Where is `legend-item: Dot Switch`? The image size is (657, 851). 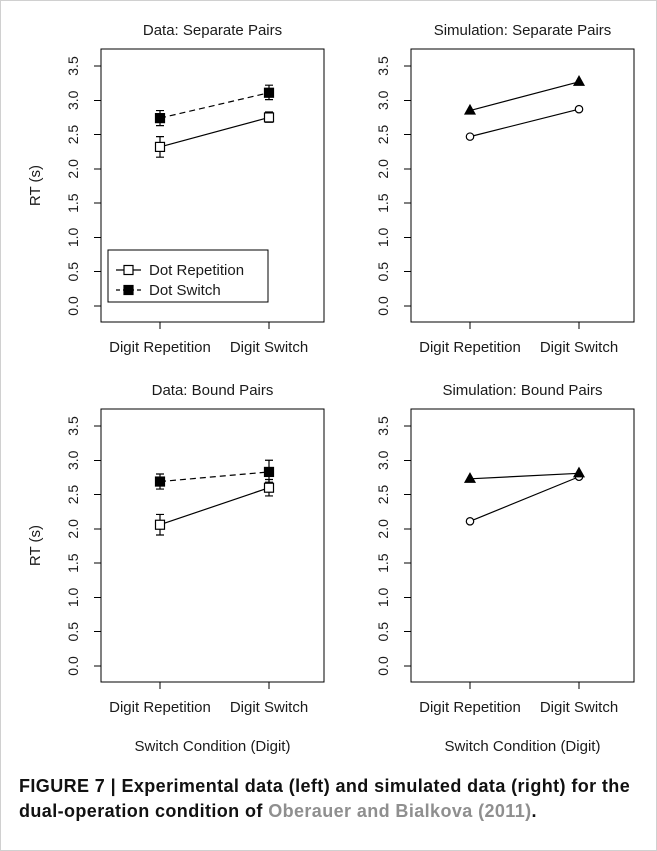 legend-item: Dot Switch is located at coordinates (168, 290).